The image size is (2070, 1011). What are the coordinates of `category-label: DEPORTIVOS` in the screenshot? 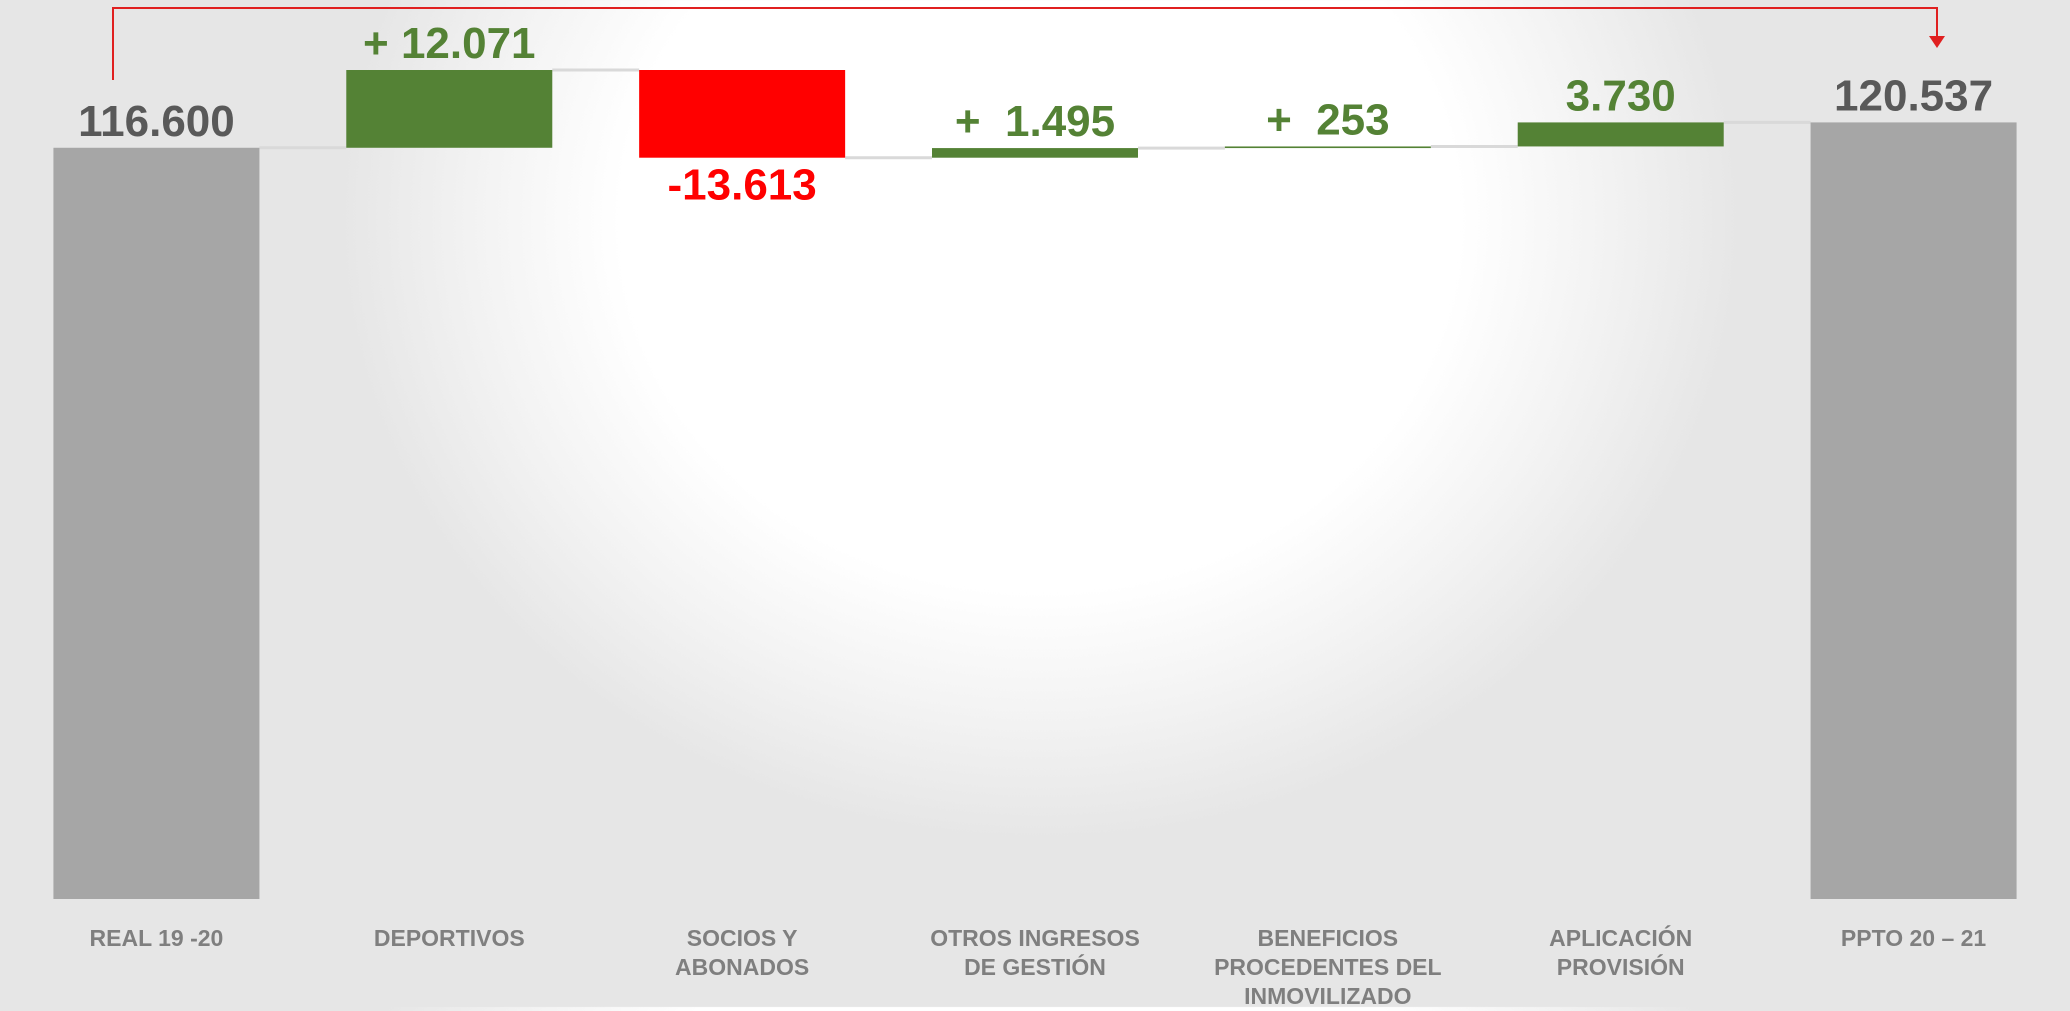 It's located at (449, 938).